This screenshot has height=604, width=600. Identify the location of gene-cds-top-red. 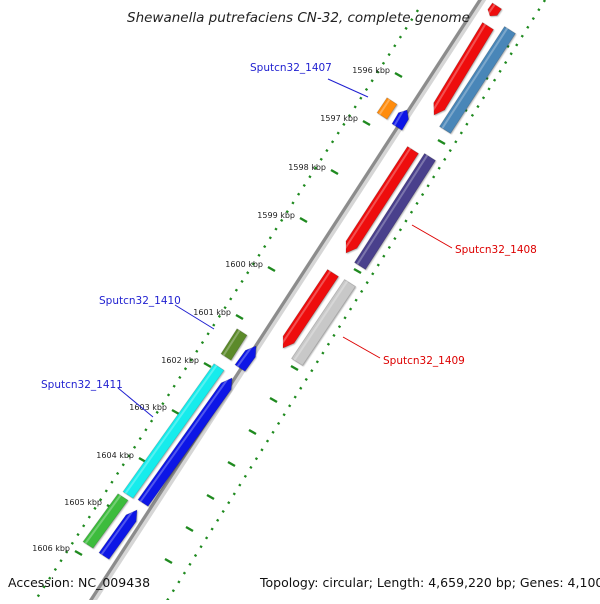
(495, 9).